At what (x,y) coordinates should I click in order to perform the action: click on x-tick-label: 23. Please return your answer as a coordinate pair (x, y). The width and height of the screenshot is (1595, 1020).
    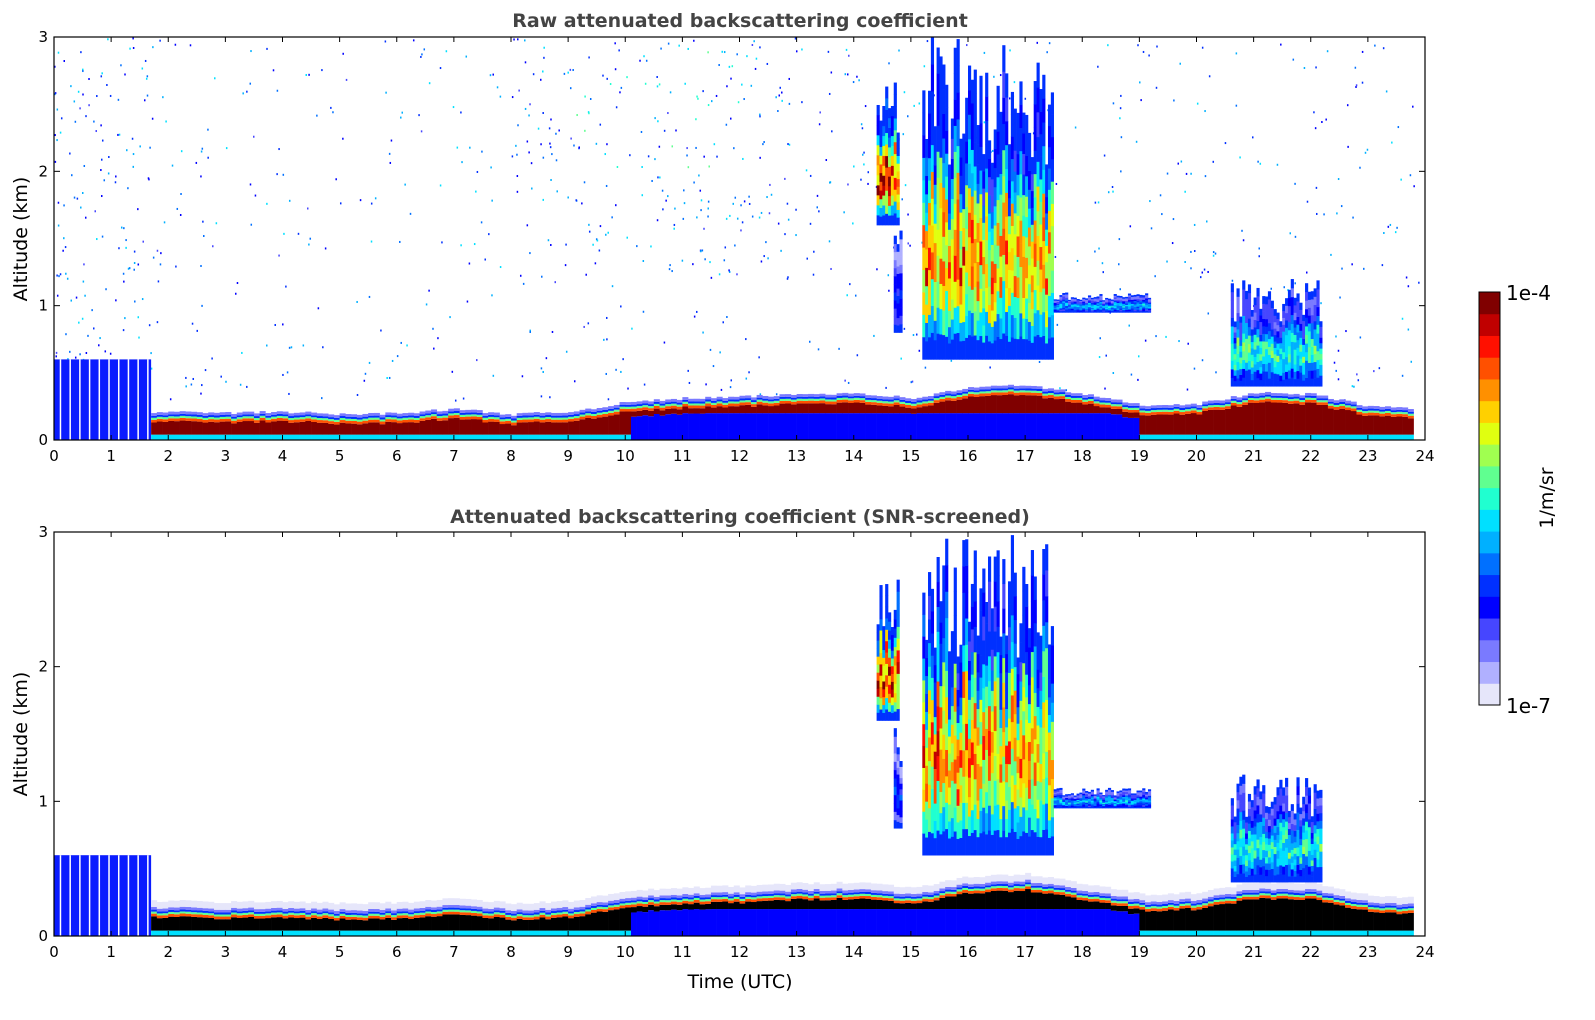
    Looking at the image, I should click on (1367, 456).